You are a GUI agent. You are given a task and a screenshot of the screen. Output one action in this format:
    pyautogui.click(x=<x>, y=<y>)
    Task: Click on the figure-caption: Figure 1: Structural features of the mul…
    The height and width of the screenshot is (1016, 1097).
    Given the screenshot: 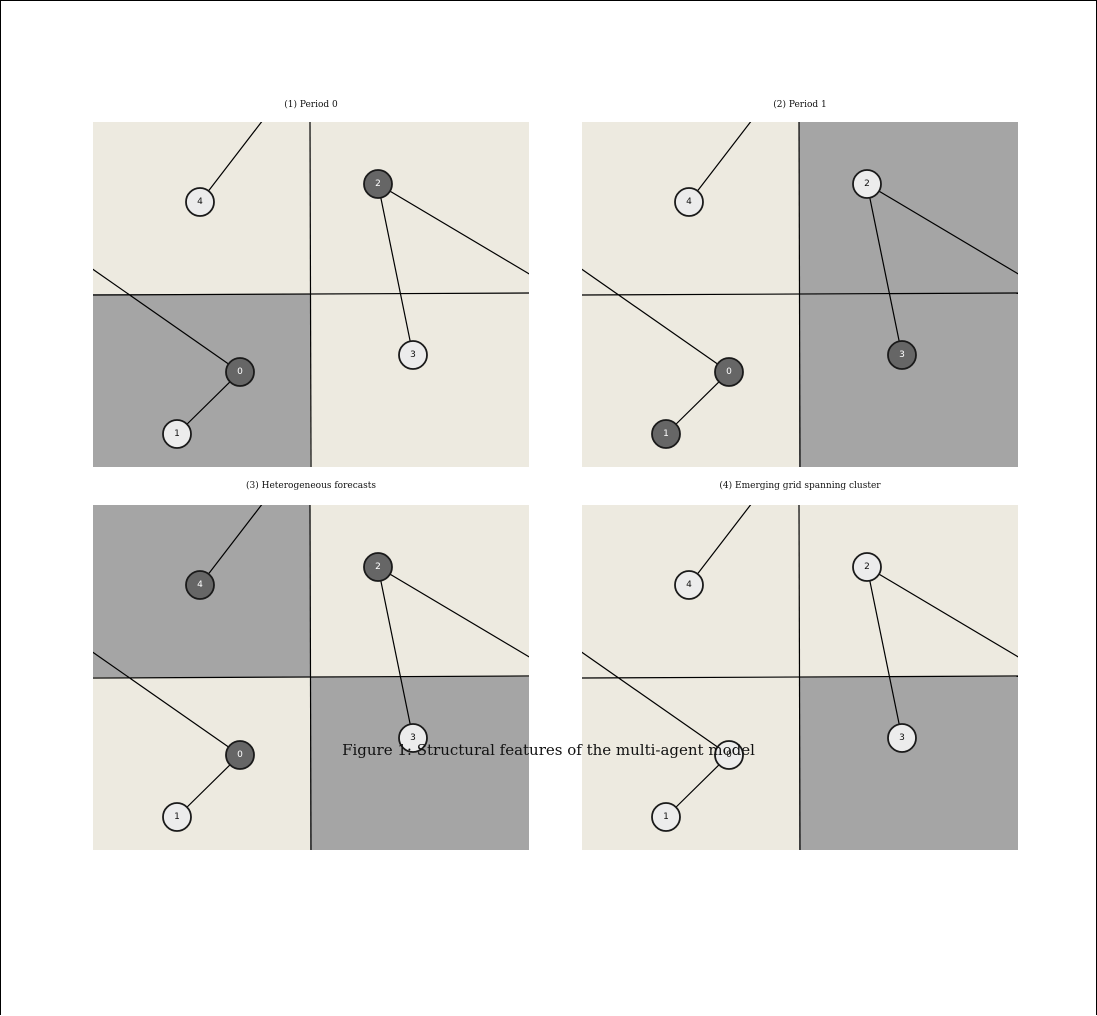 What is the action you would take?
    pyautogui.click(x=548, y=750)
    